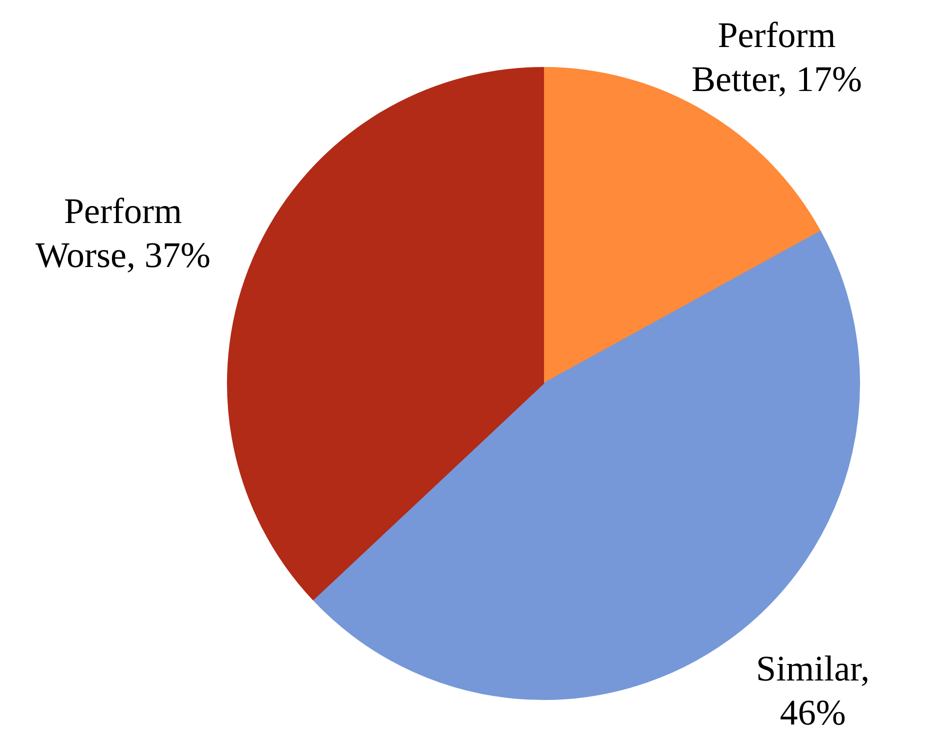 Image resolution: width=943 pixels, height=744 pixels. I want to click on slice-label: Perform Better, 17%, so click(776, 57).